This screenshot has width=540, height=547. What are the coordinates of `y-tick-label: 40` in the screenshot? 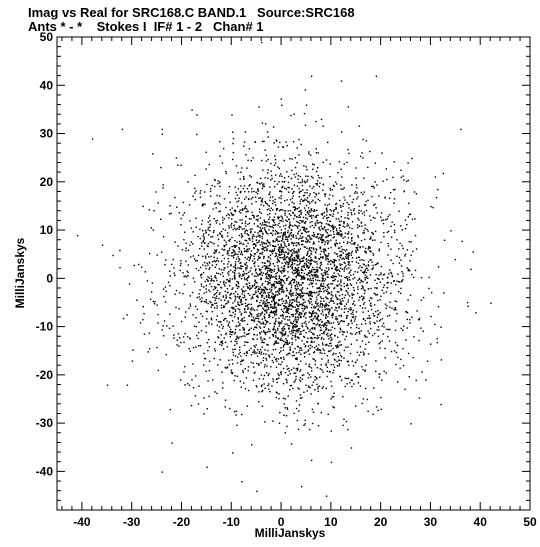 It's located at (47, 85).